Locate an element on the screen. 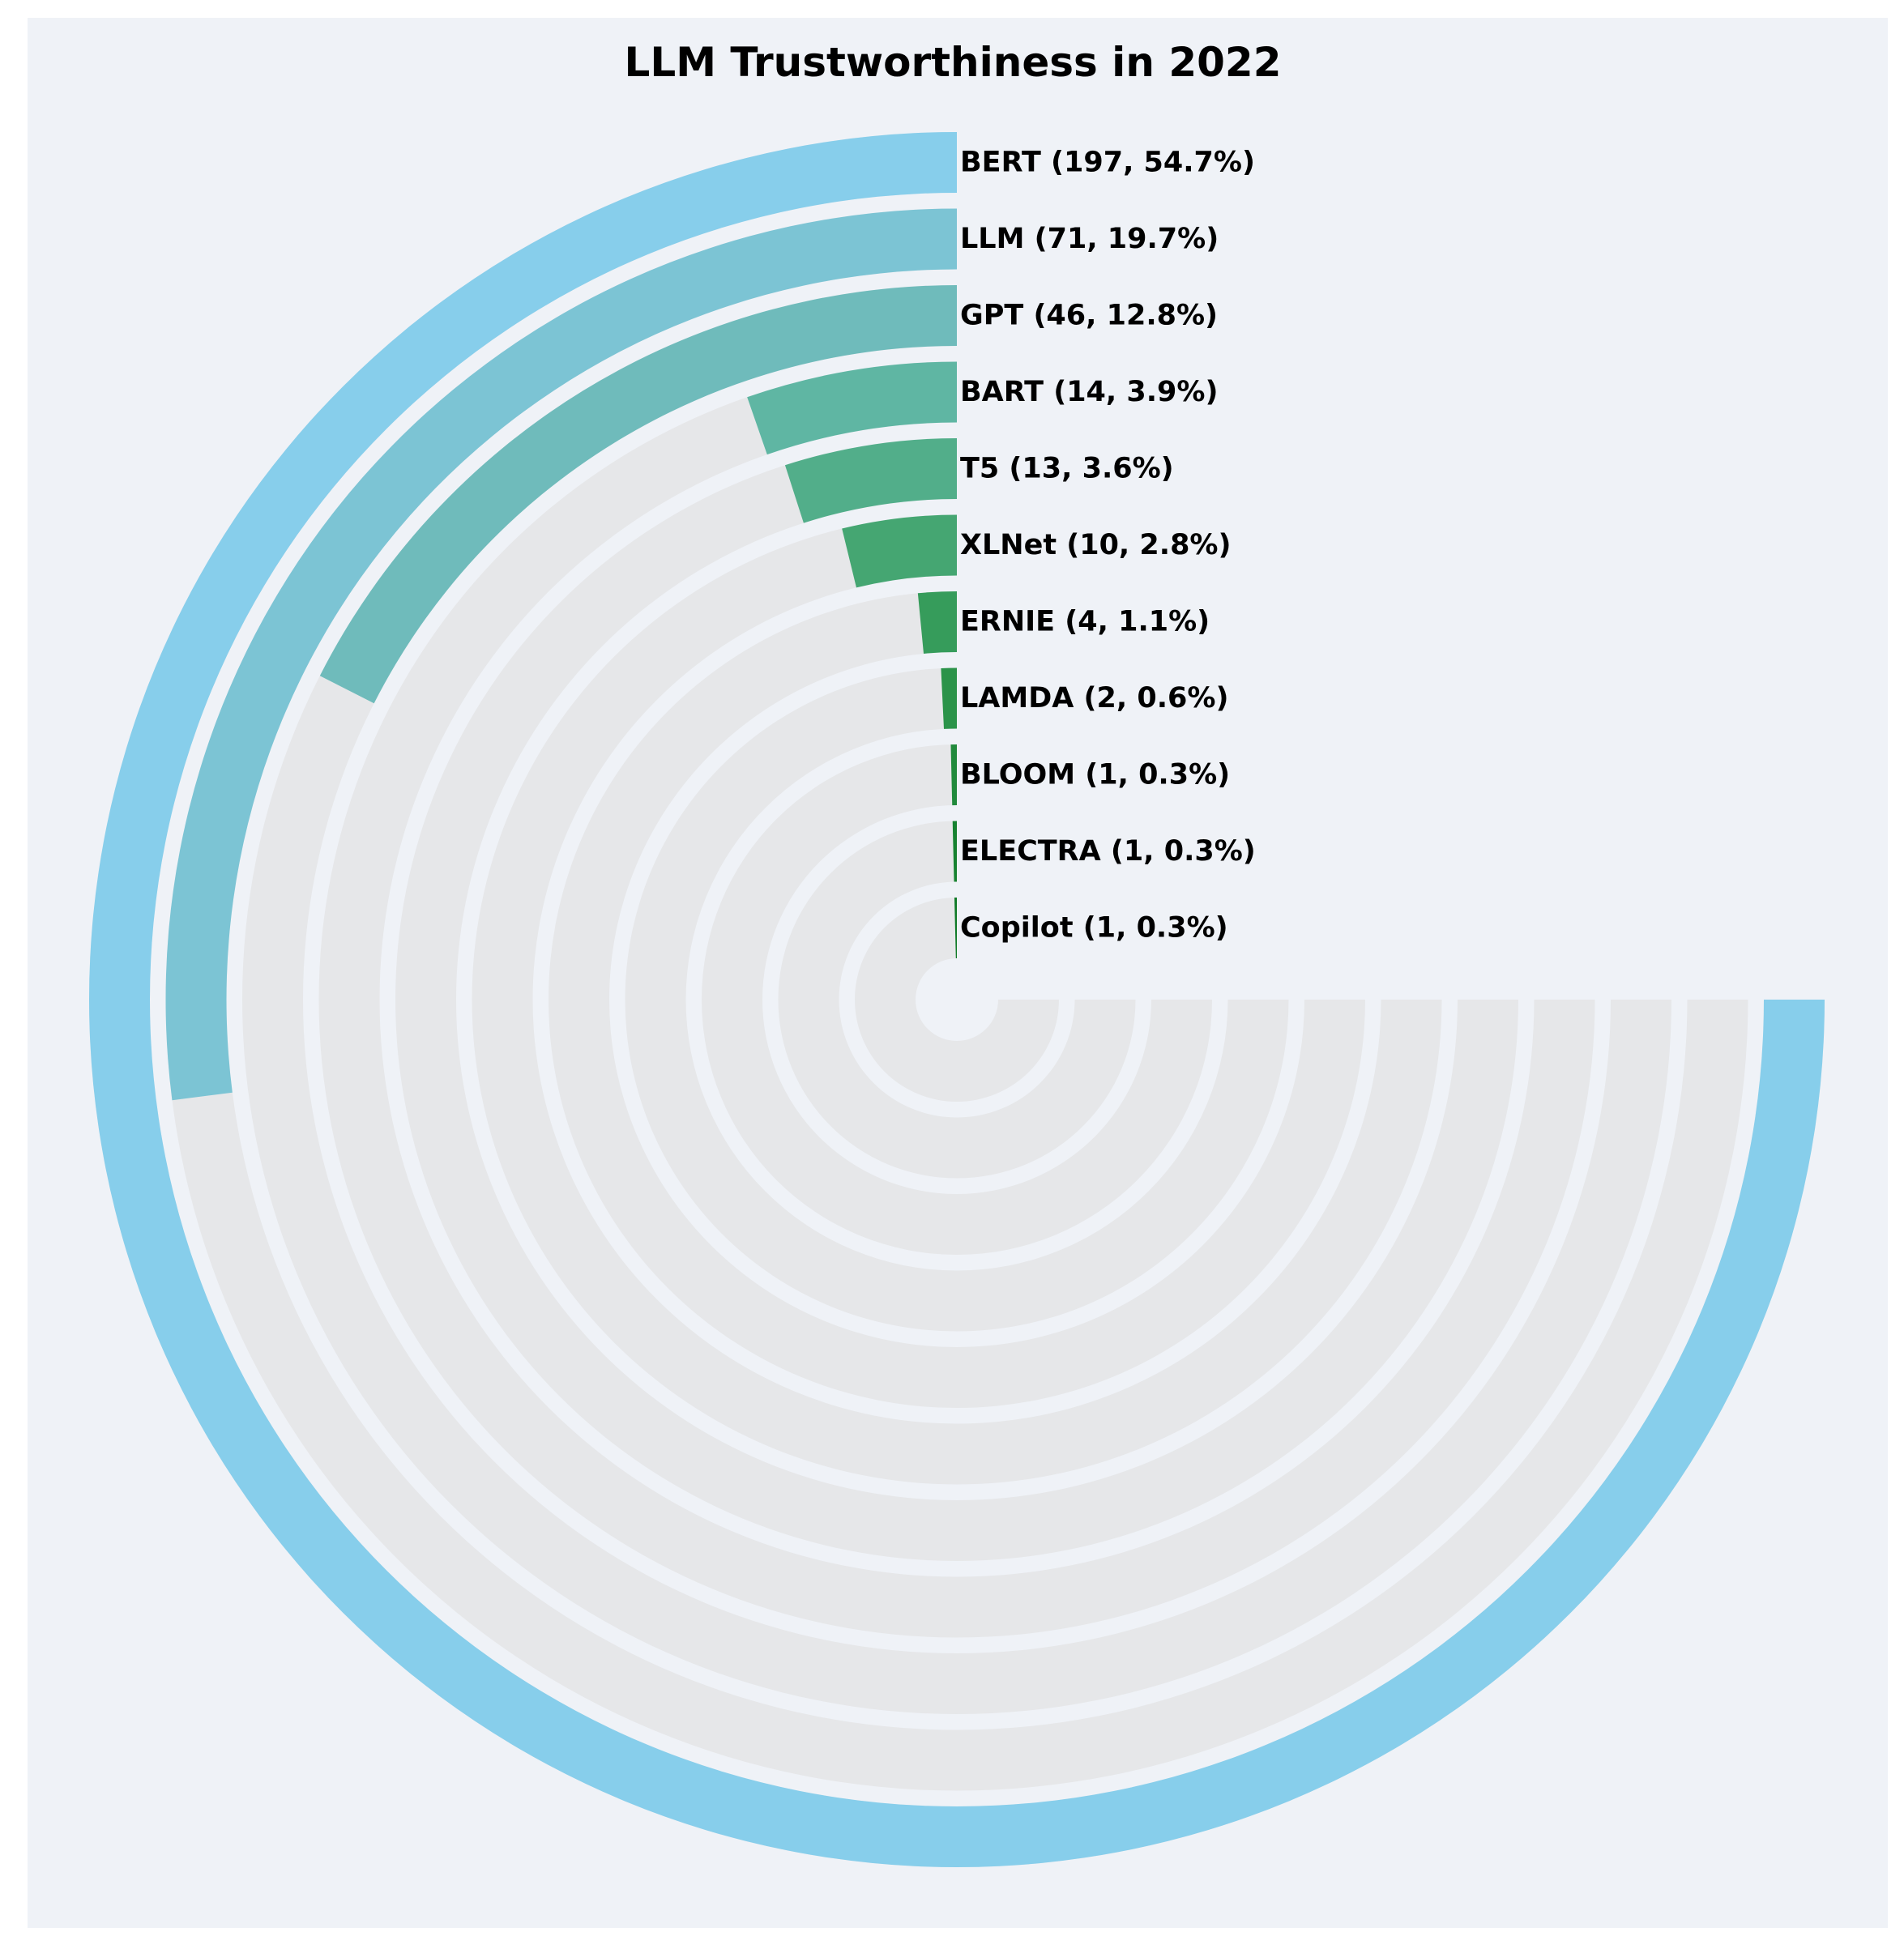  label-xlnet: XLNet (10, 2.8%) is located at coordinates (1095, 545).